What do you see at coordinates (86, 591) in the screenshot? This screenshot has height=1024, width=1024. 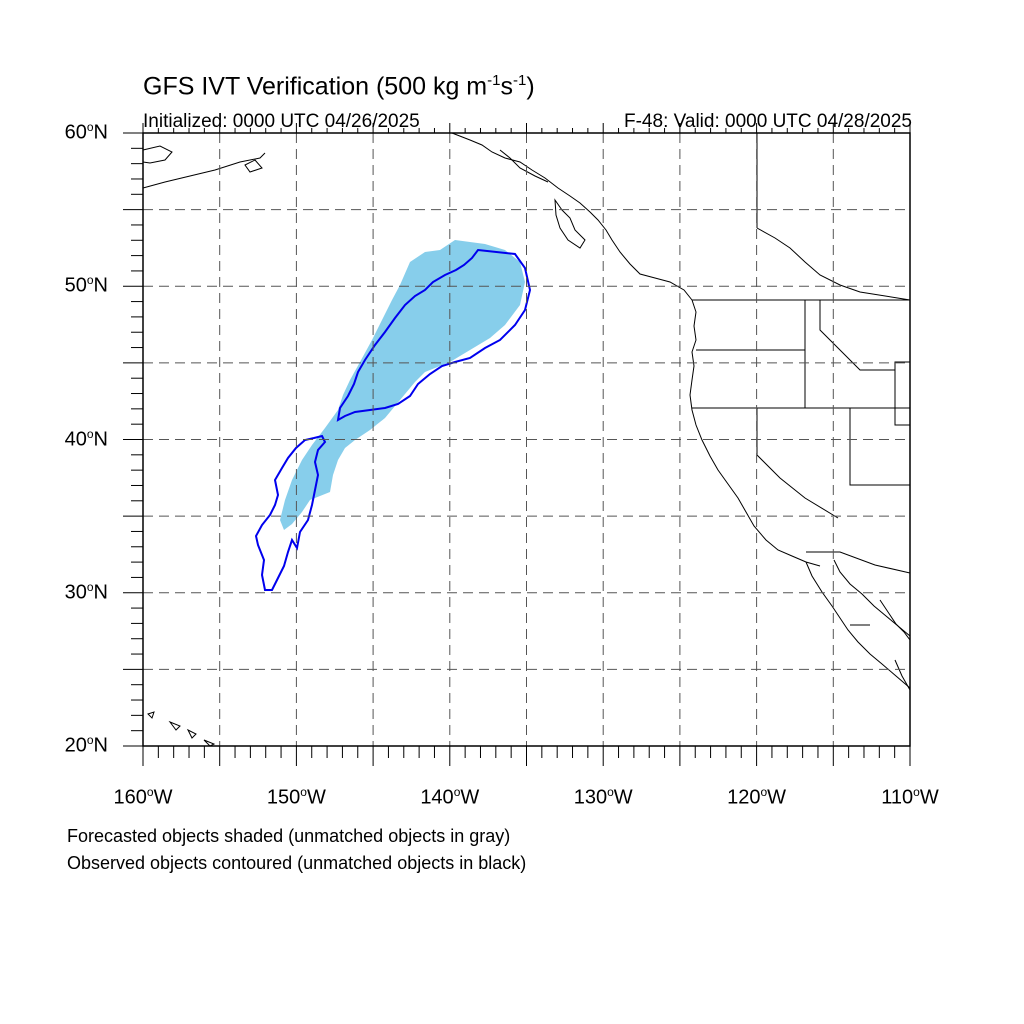 I see `latitude-label: 30oN` at bounding box center [86, 591].